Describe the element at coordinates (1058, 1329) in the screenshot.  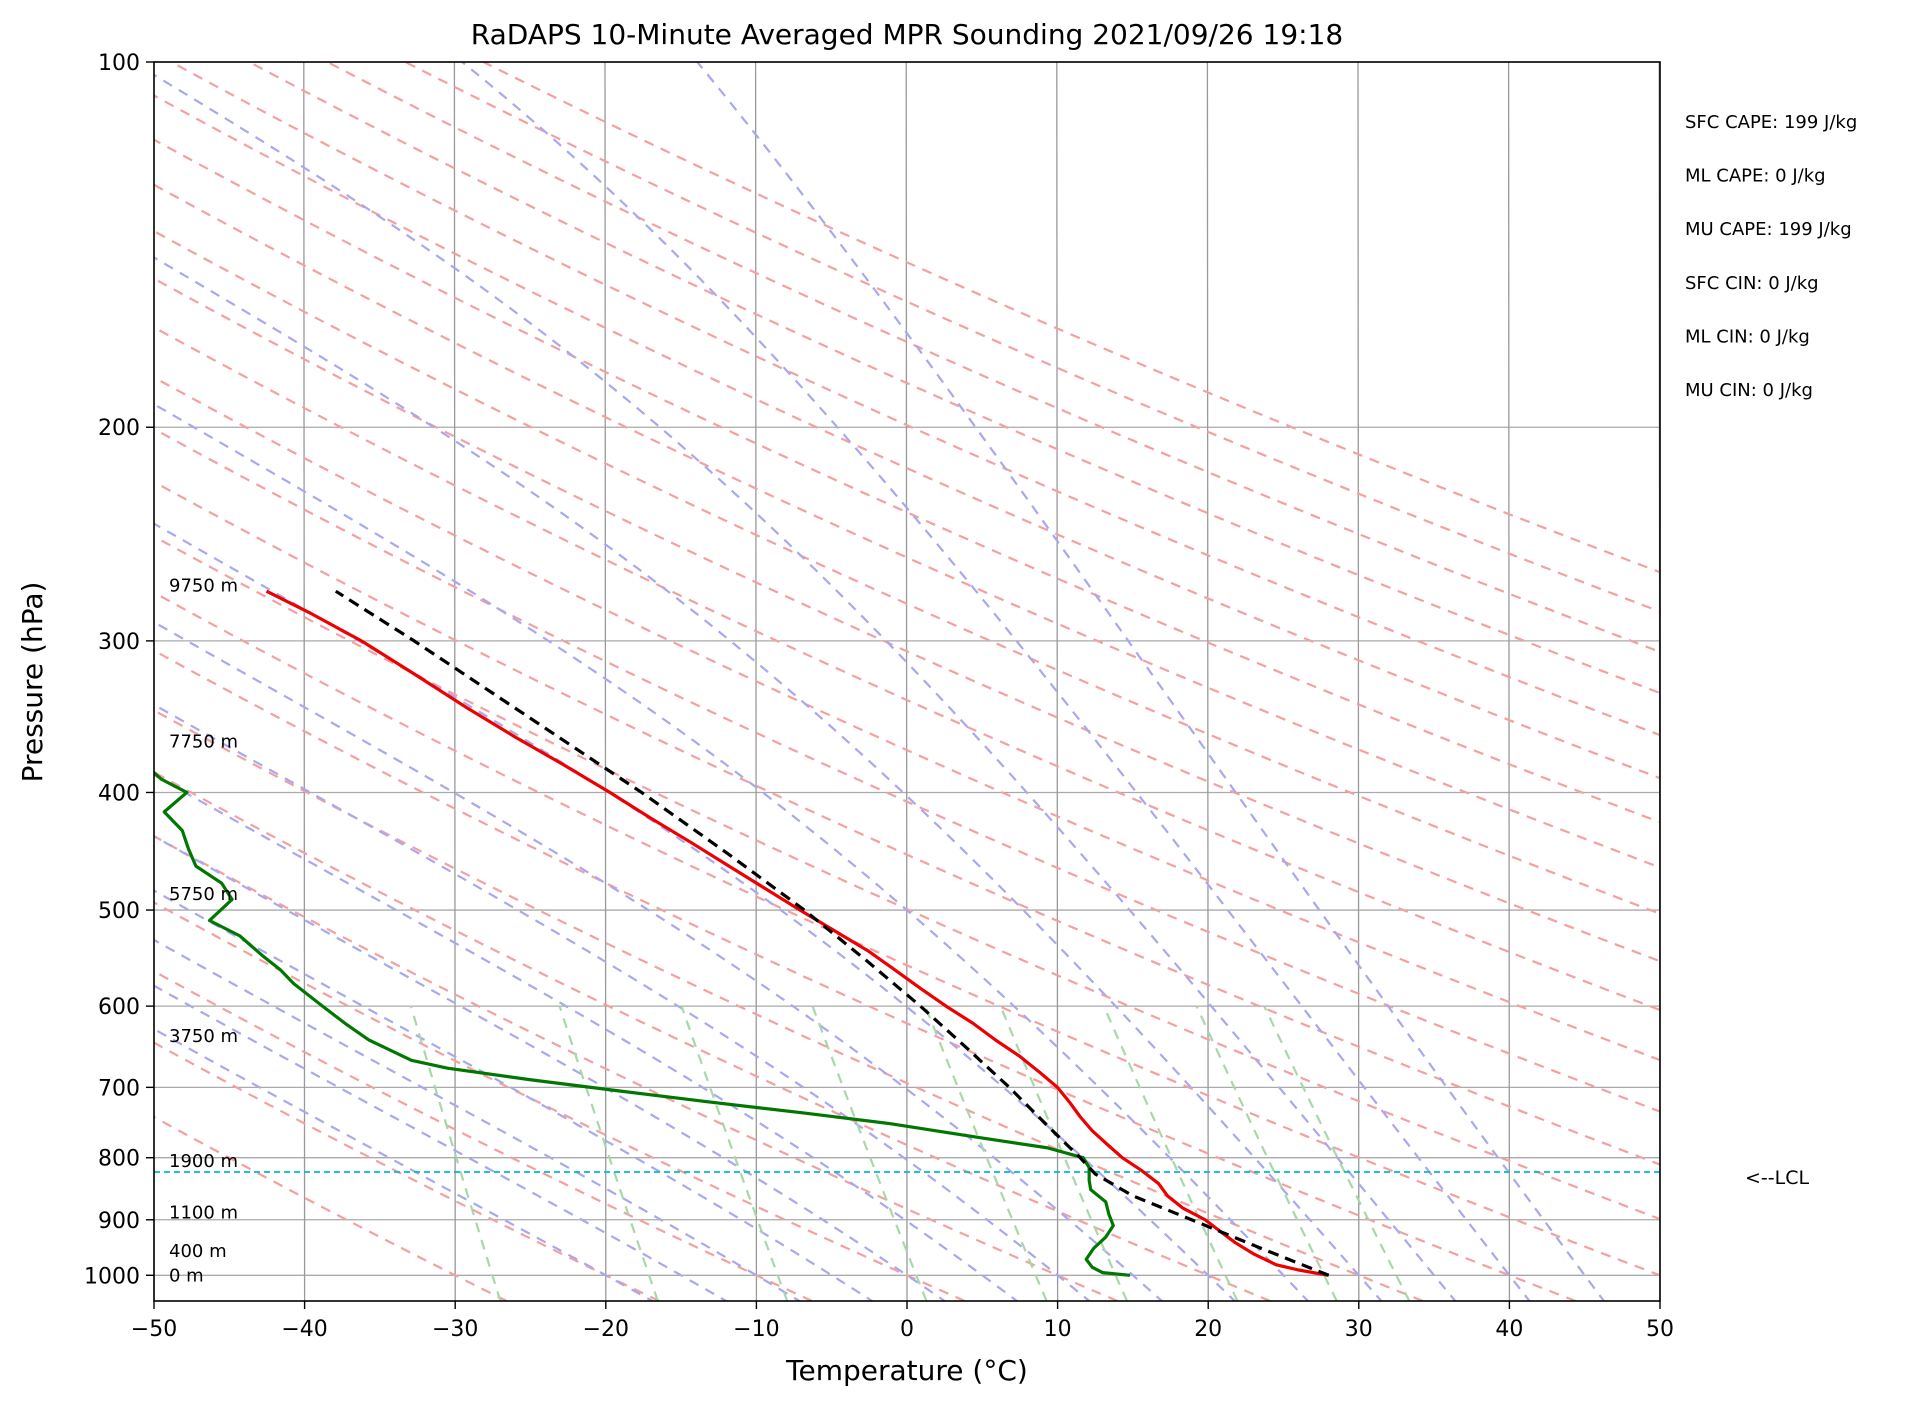
I see `x-tick-label: 10` at that location.